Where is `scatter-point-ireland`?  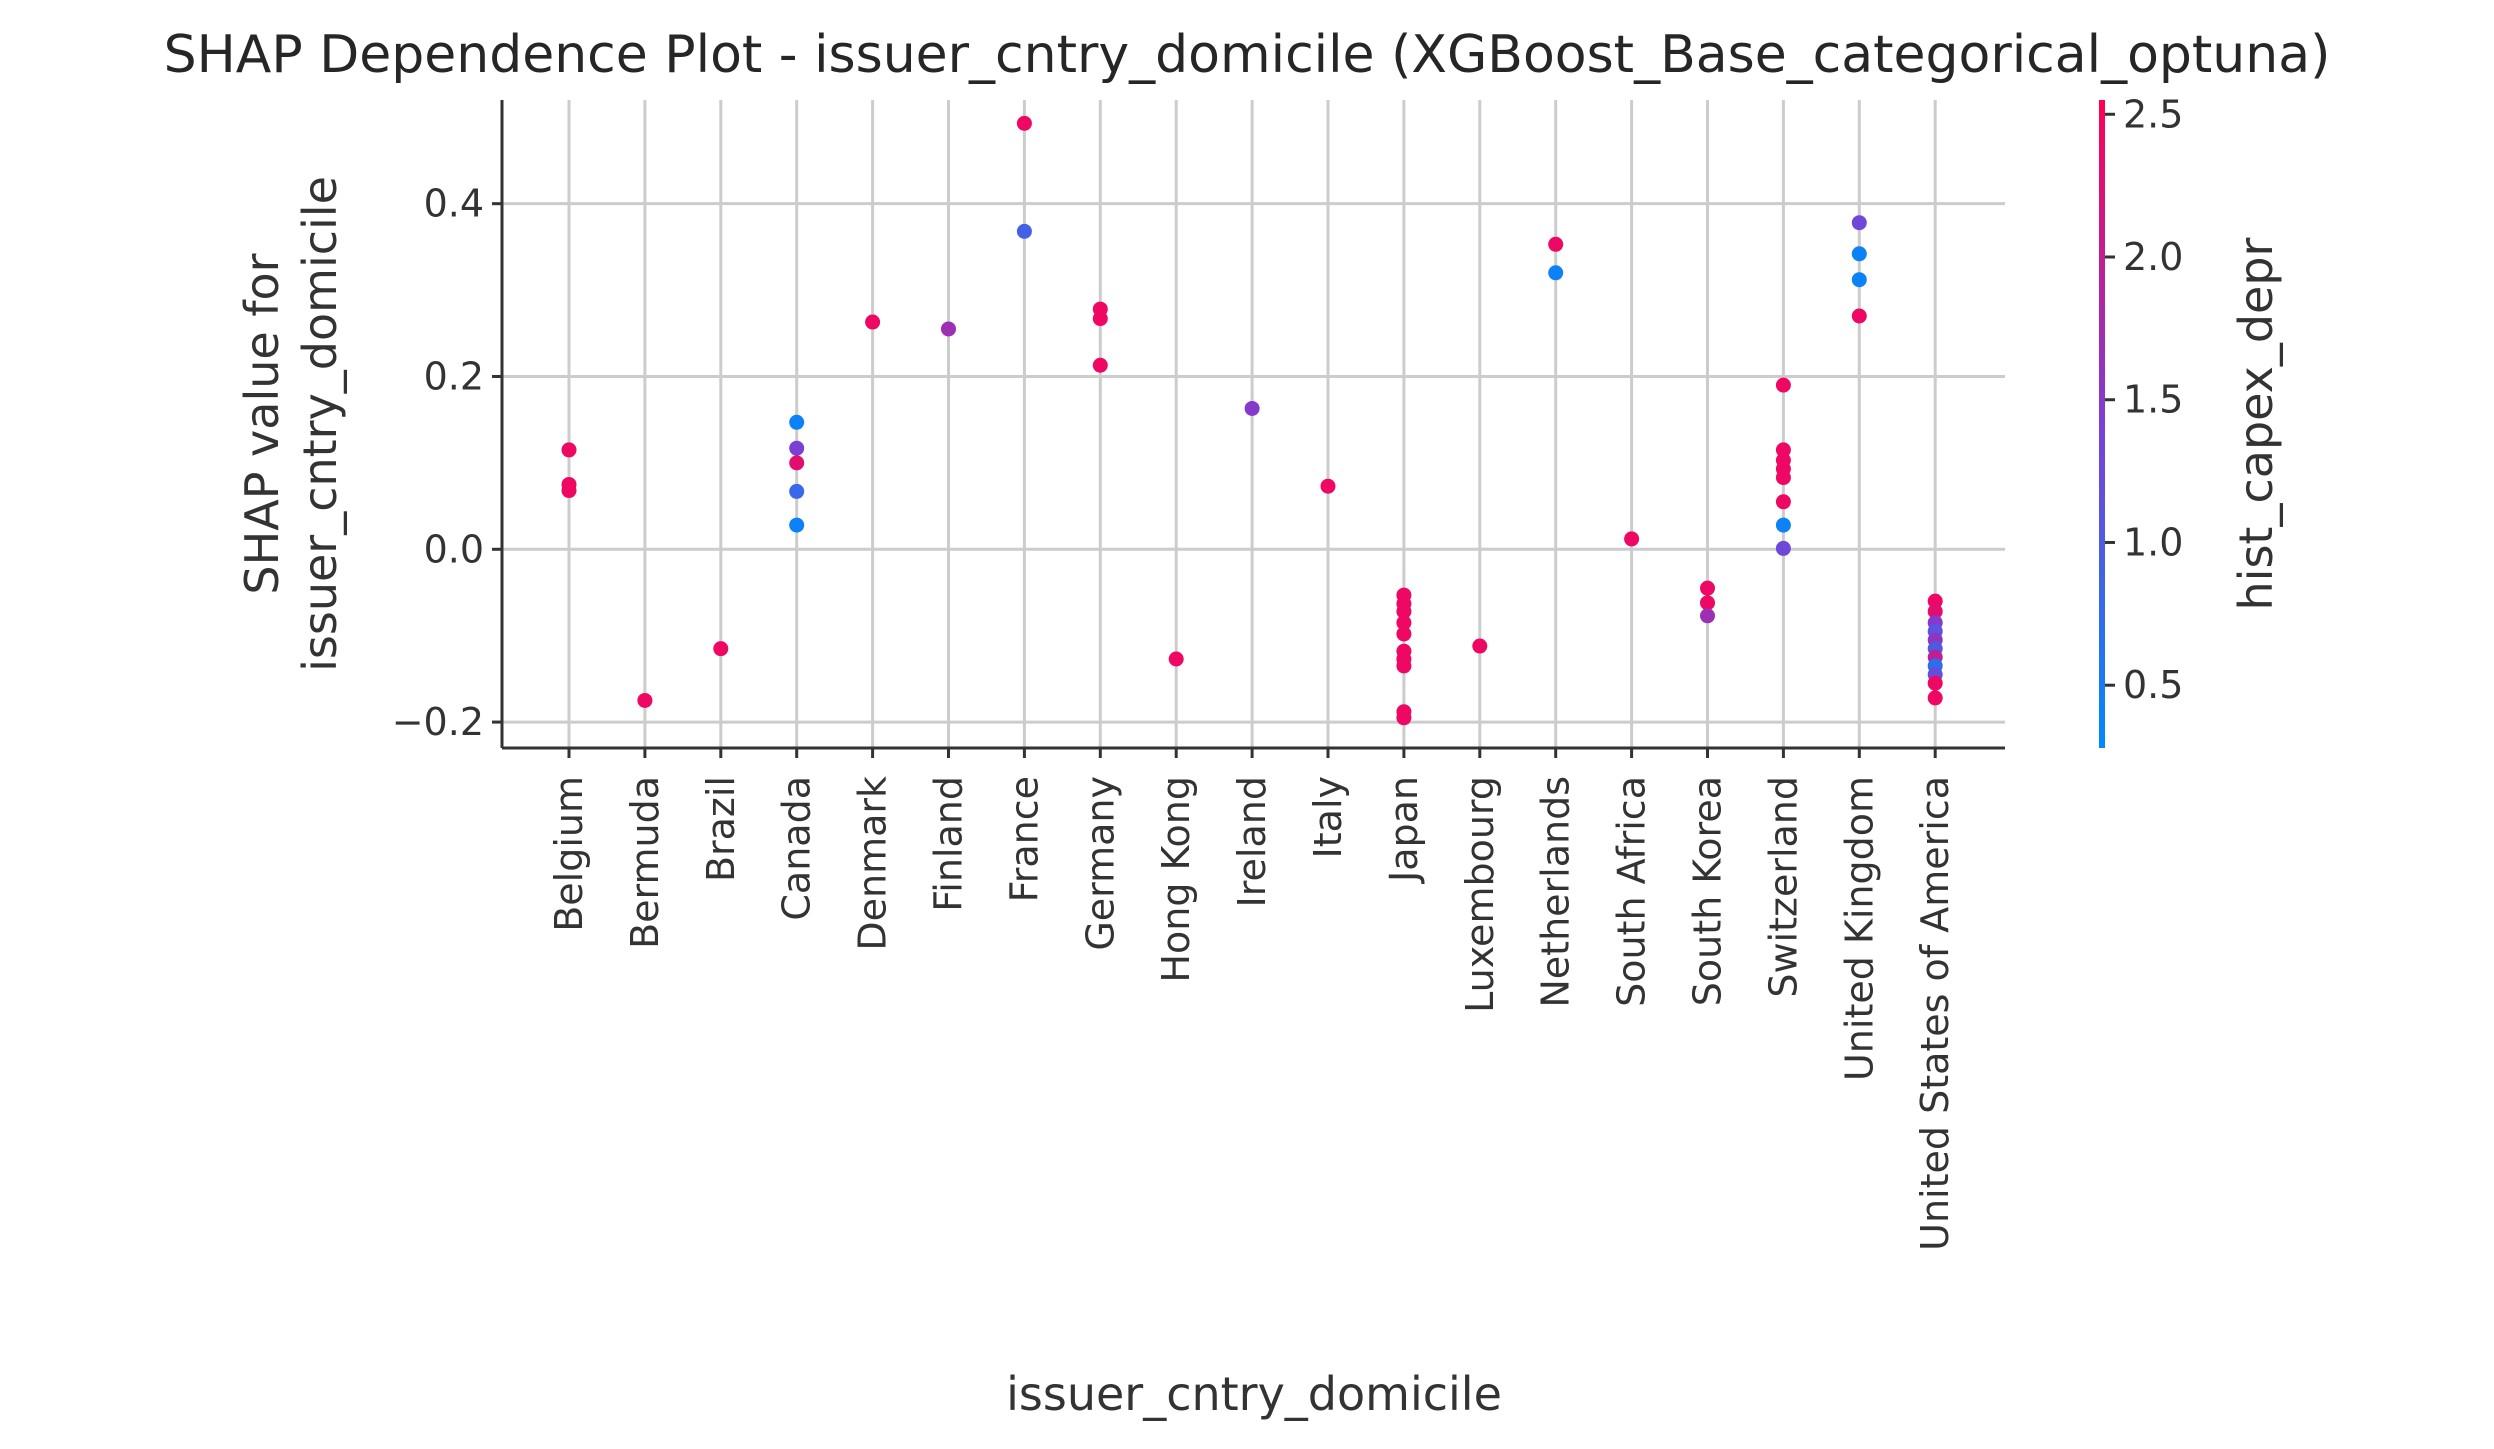
scatter-point-ireland is located at coordinates (1252, 408).